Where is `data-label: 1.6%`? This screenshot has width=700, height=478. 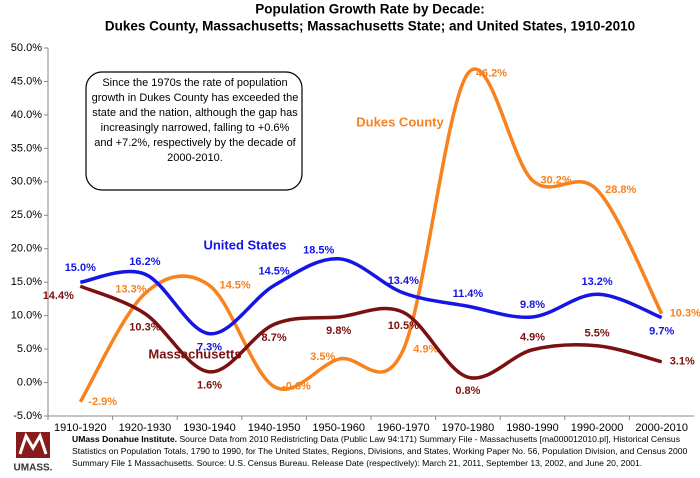
data-label: 1.6% is located at coordinates (209, 386).